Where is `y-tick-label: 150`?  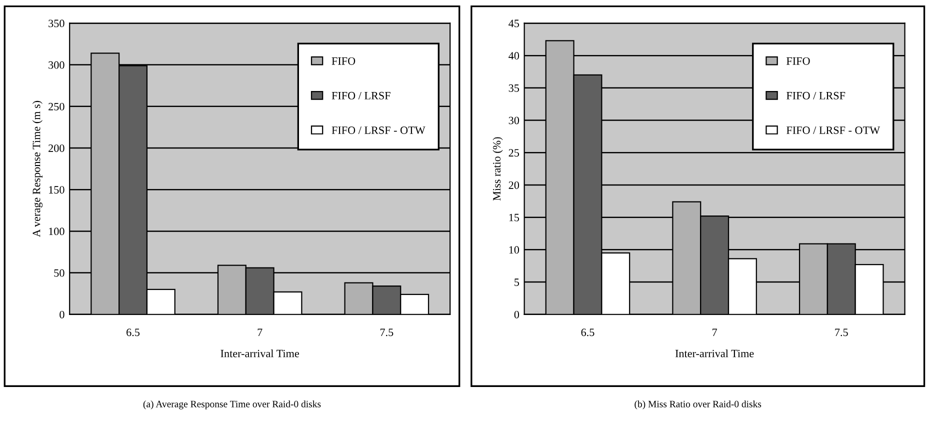
y-tick-label: 150 is located at coordinates (56, 190).